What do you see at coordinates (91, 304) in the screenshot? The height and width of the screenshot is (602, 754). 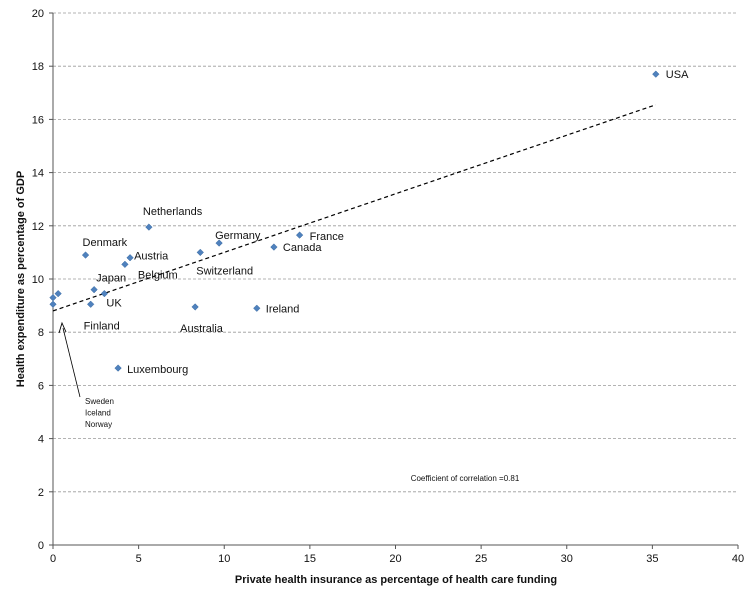 I see `data-point-finland` at bounding box center [91, 304].